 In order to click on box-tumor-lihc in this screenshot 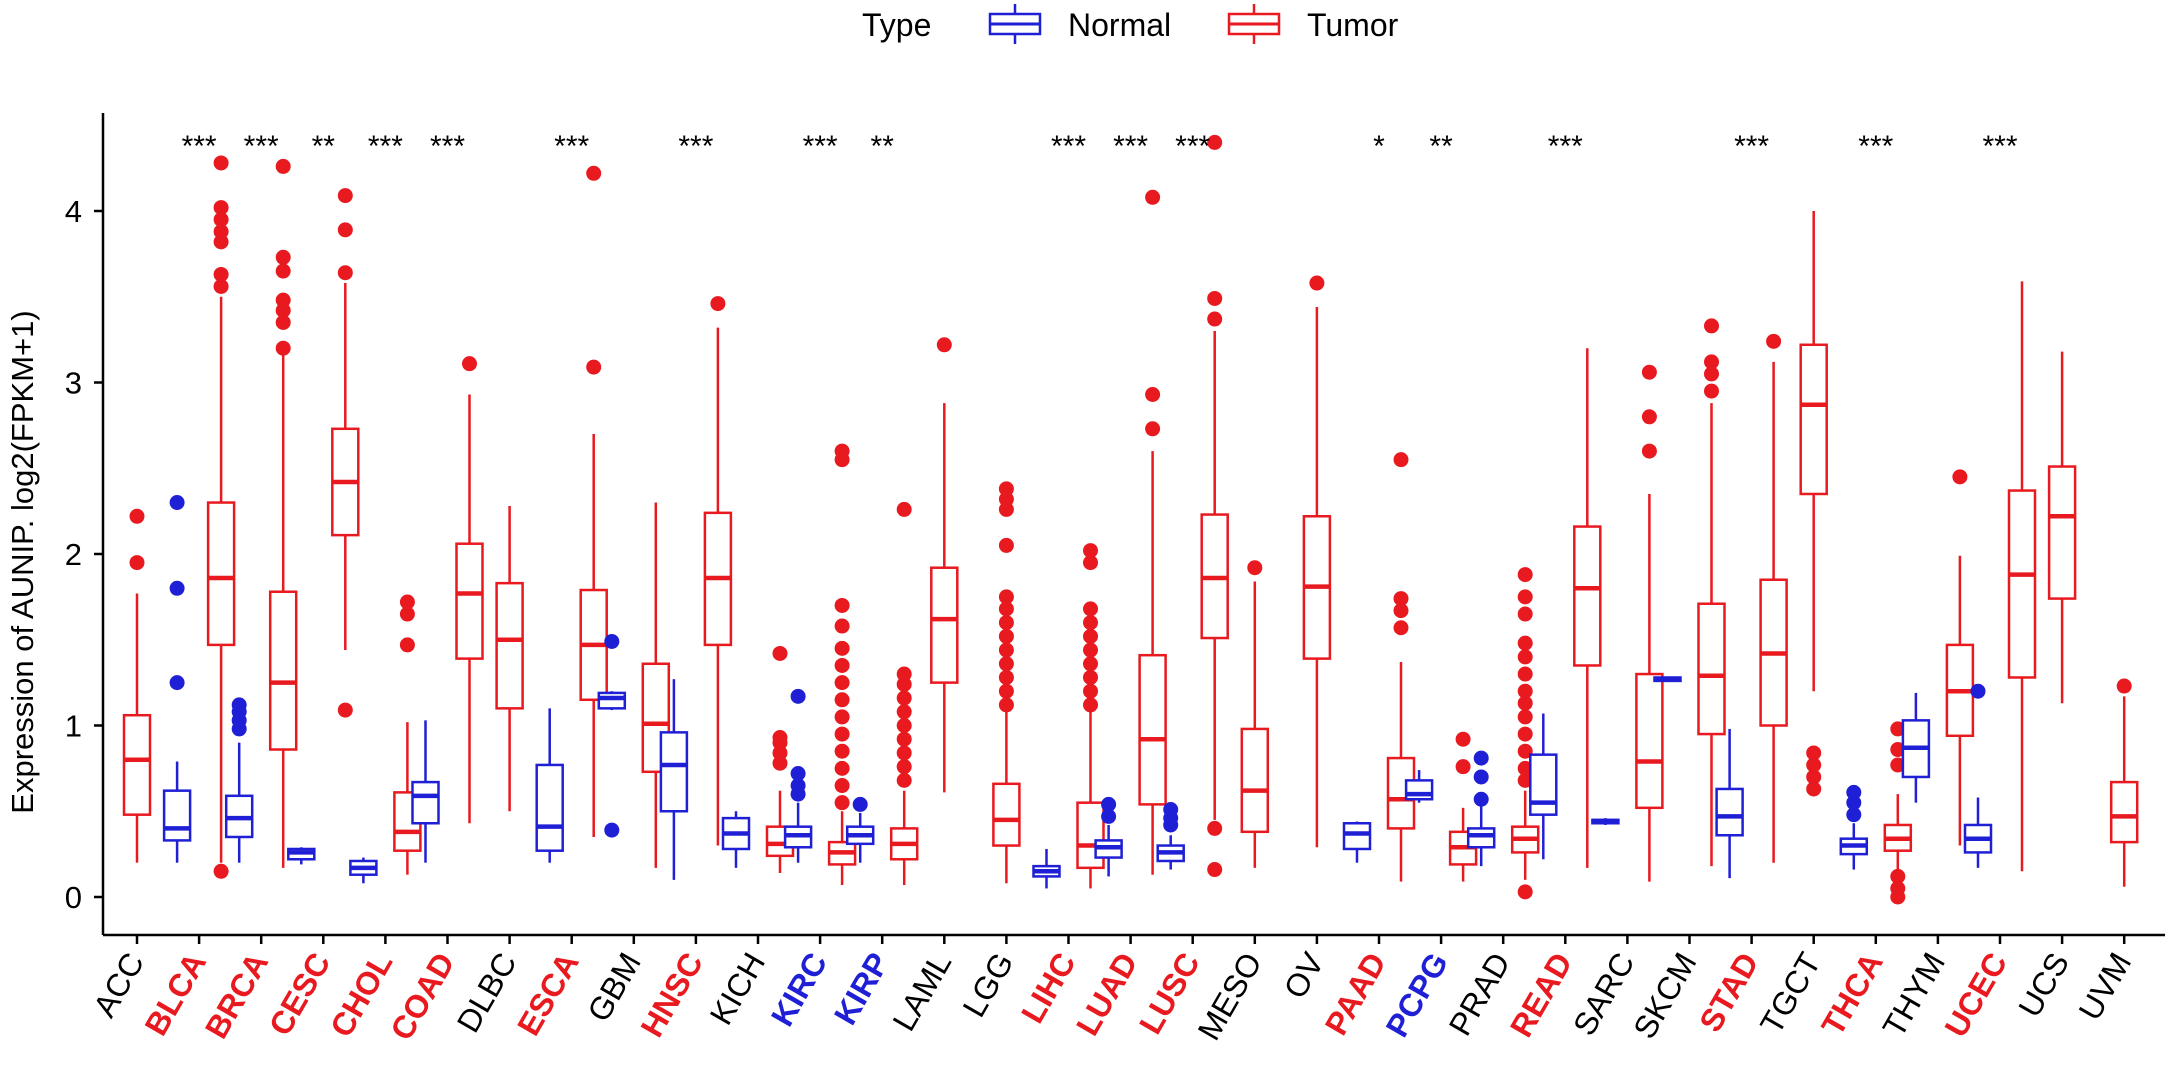, I will do `click(1090, 716)`.